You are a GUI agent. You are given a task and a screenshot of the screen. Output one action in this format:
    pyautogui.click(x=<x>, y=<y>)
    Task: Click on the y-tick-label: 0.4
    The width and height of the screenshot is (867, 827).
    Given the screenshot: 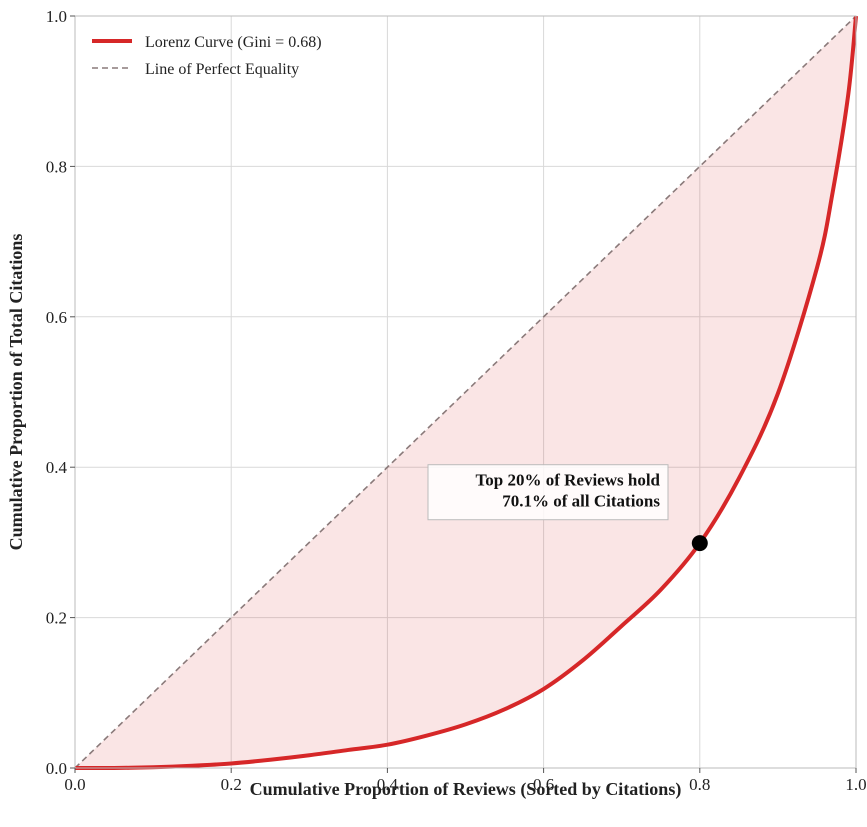 What is the action you would take?
    pyautogui.click(x=57, y=467)
    